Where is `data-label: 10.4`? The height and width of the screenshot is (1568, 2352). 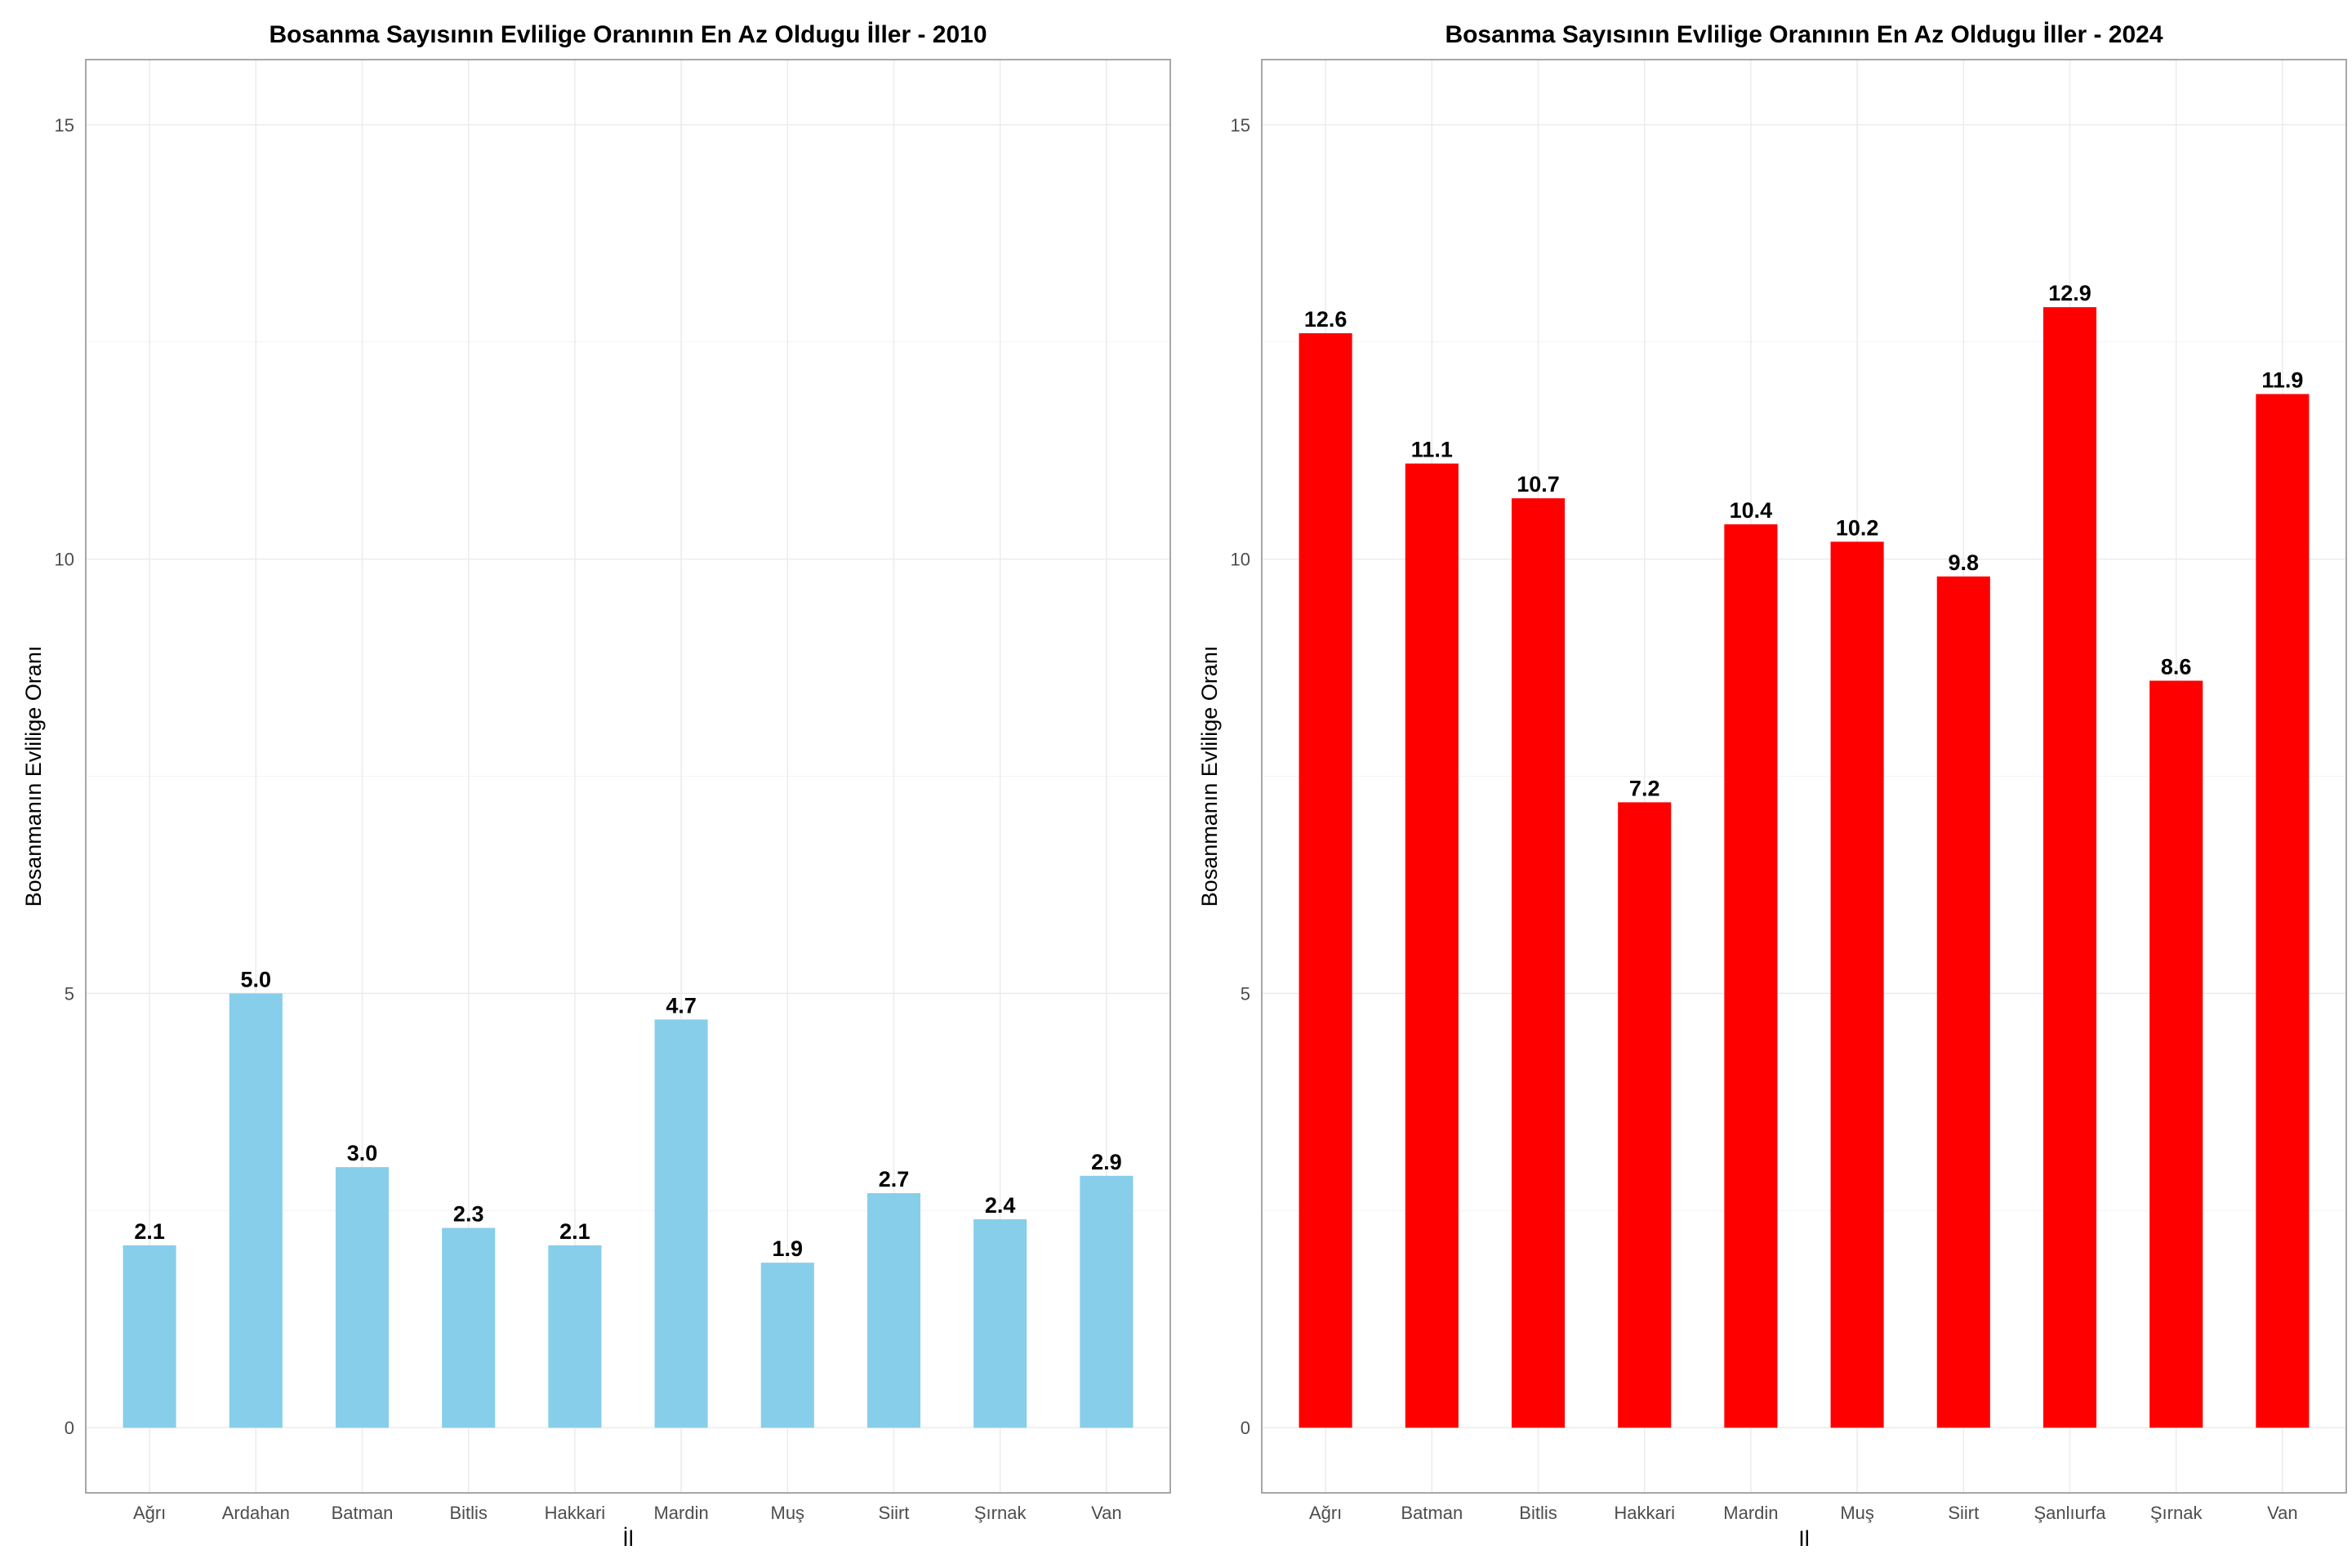
data-label: 10.4 is located at coordinates (1751, 510).